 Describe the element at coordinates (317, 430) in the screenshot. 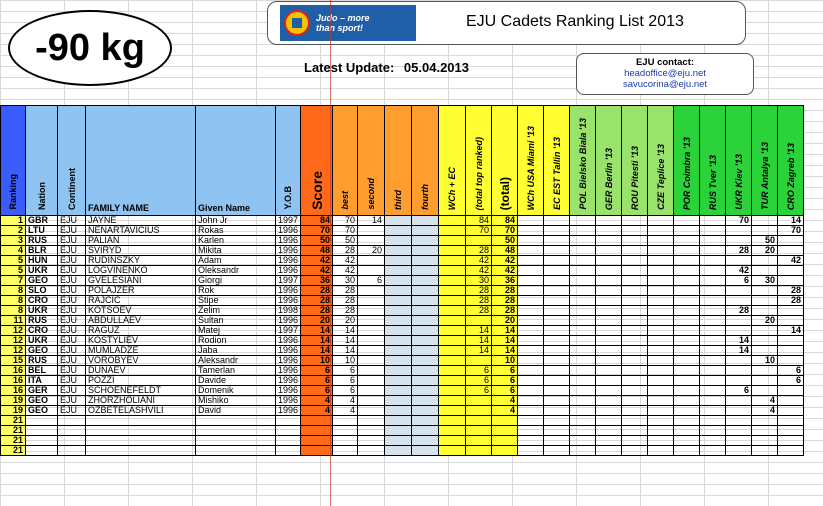

I see `cell-score` at that location.